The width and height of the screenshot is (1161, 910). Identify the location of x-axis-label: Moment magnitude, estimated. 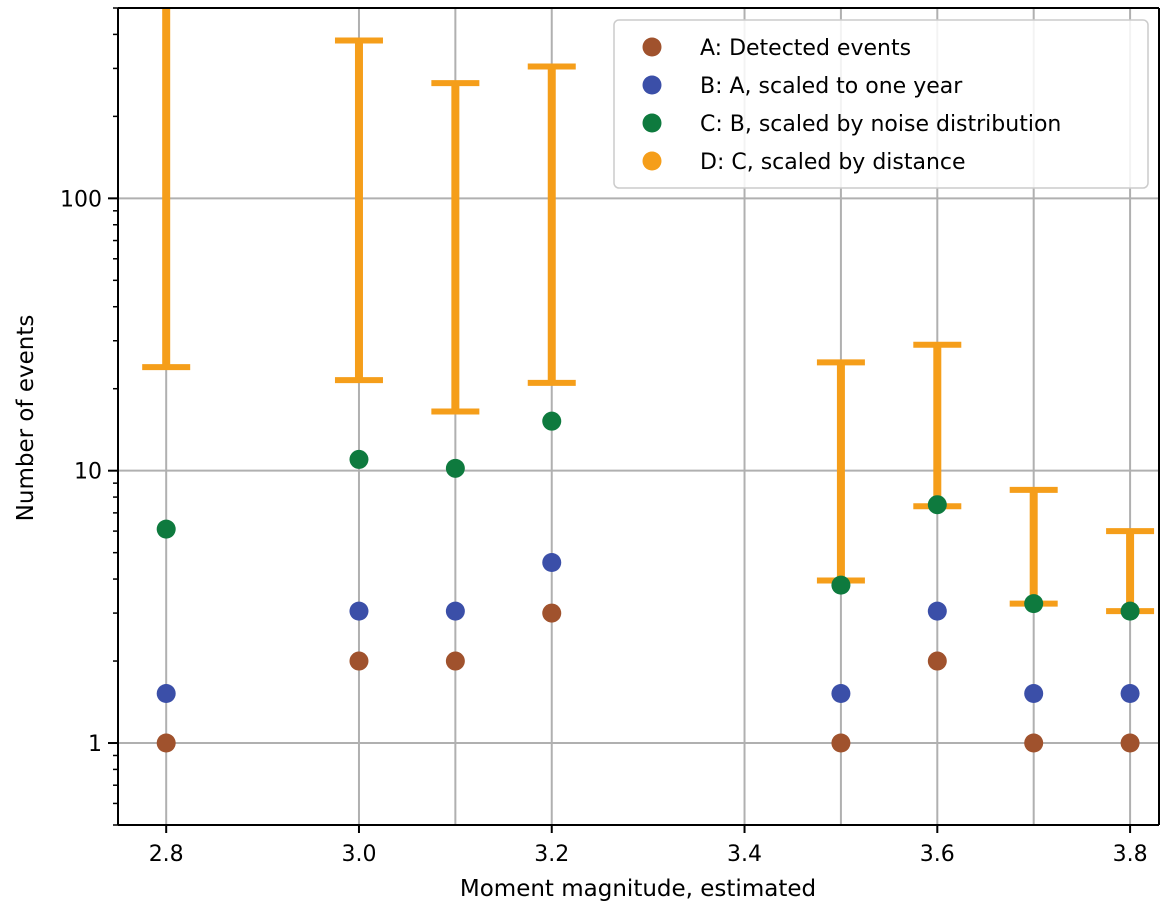
(638, 889).